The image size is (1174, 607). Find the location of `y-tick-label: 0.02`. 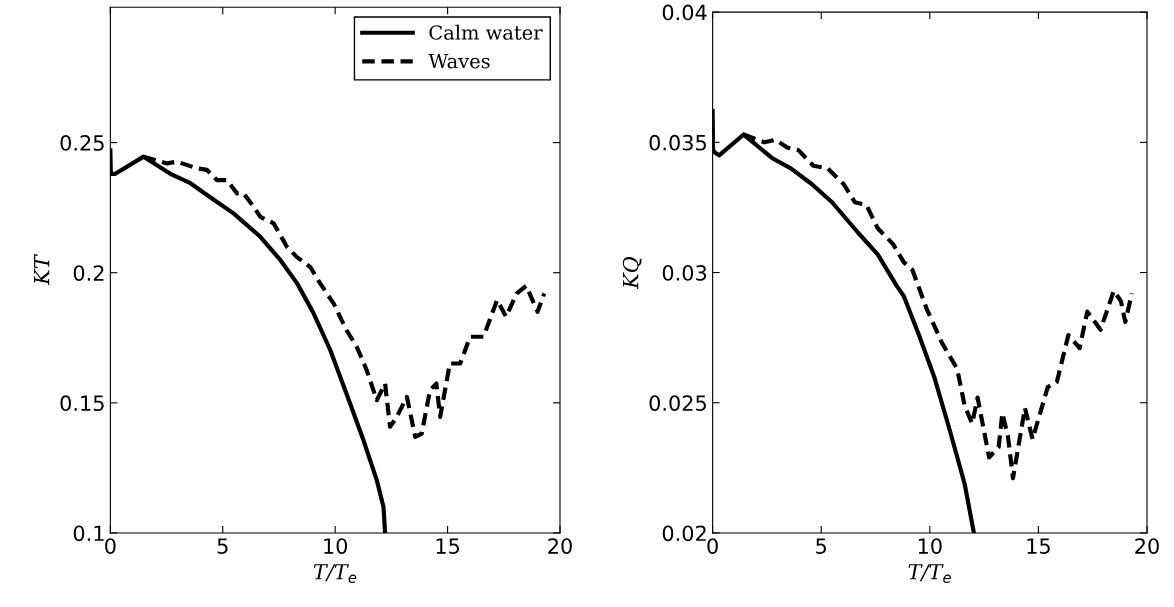

y-tick-label: 0.02 is located at coordinates (684, 533).